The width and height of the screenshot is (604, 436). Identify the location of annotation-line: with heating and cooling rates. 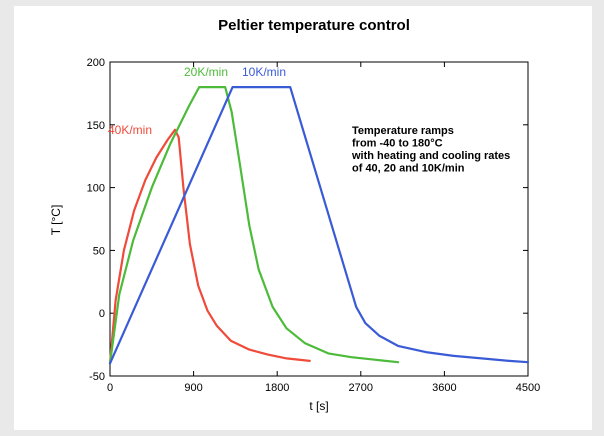
(430, 156).